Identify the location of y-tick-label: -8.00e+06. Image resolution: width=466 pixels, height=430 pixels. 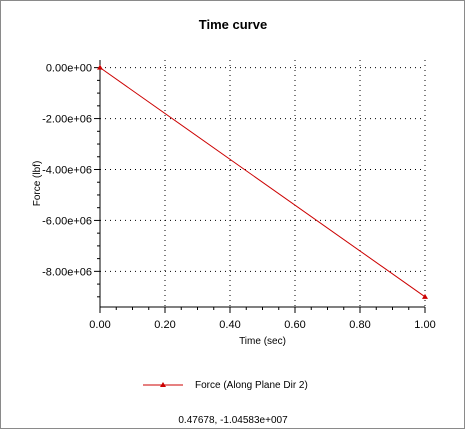
(67, 272).